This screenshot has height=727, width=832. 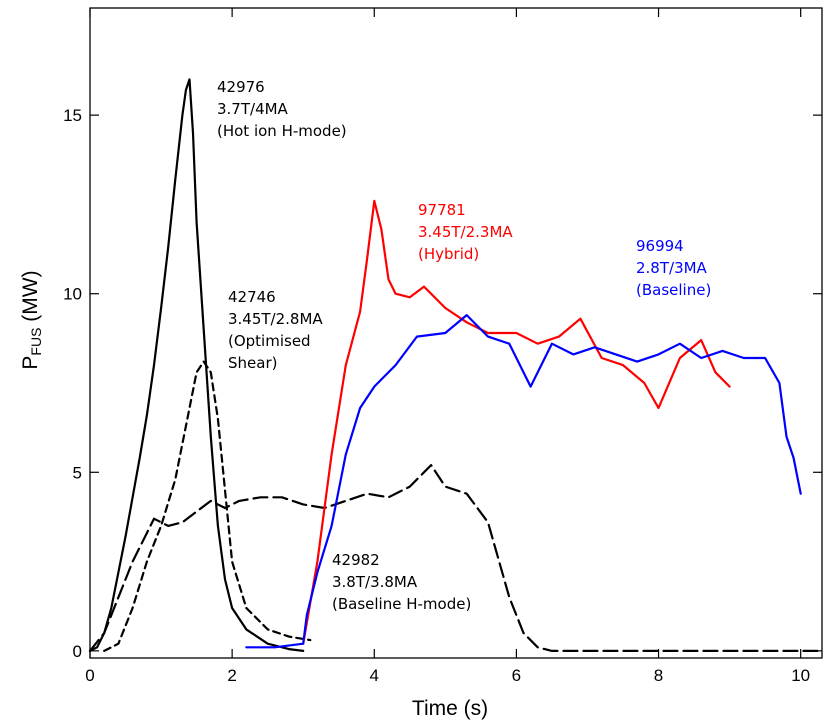 What do you see at coordinates (356, 560) in the screenshot?
I see `annotation-text: 42982` at bounding box center [356, 560].